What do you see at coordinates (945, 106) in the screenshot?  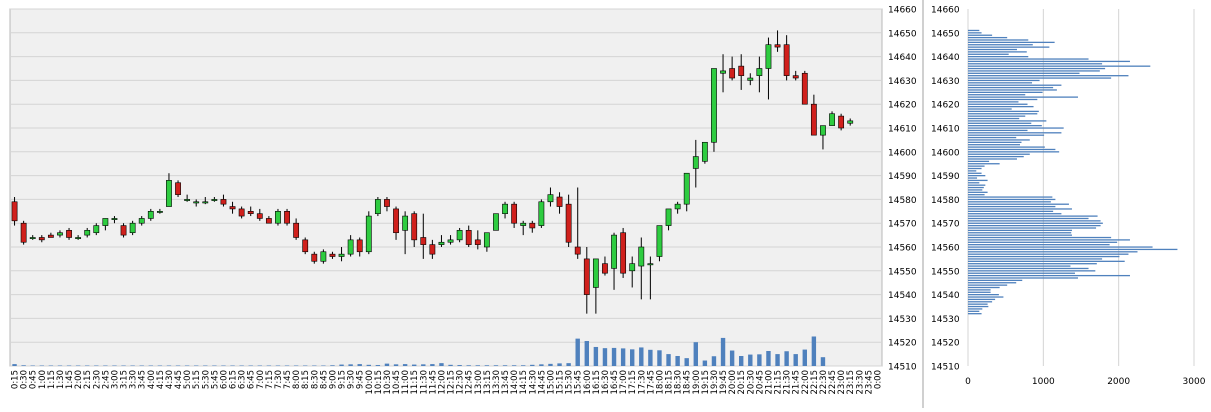 I see `profile-price-tick-label: 14620` at bounding box center [945, 106].